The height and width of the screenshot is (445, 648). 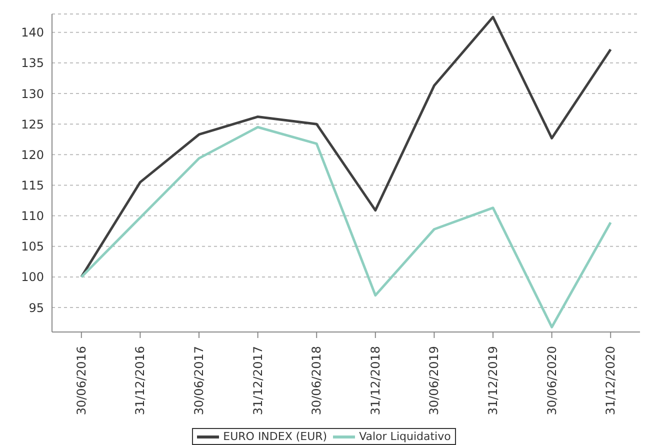 I want to click on y-tick-label: 100, so click(x=32, y=277).